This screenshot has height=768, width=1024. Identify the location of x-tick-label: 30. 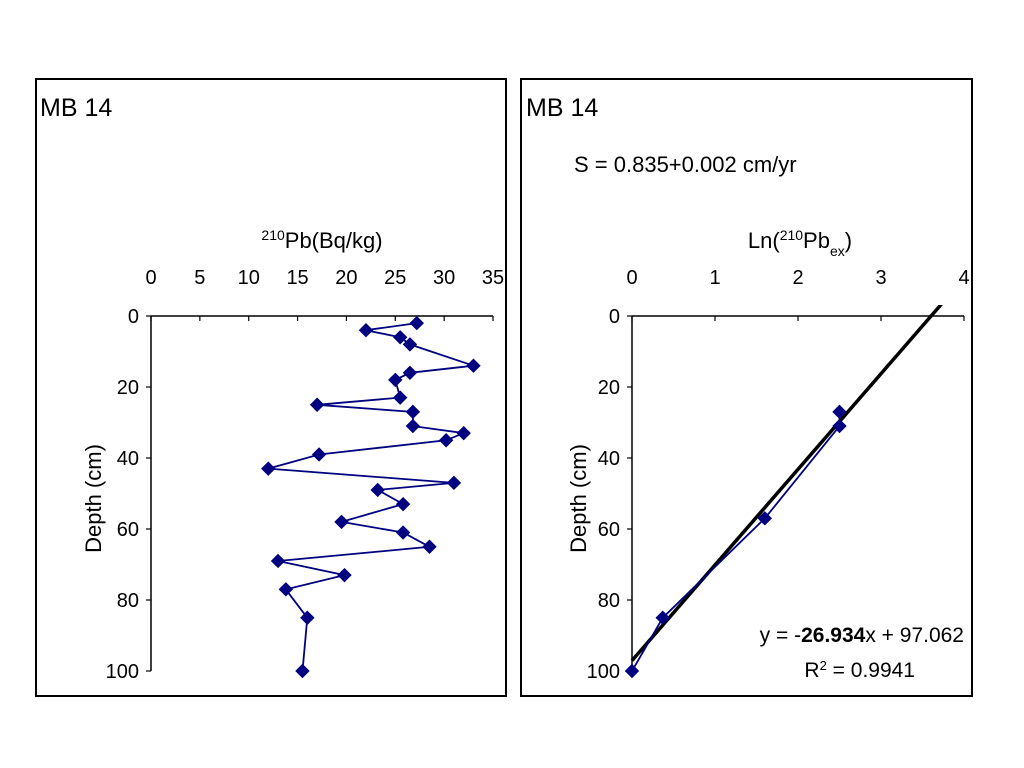
(444, 278).